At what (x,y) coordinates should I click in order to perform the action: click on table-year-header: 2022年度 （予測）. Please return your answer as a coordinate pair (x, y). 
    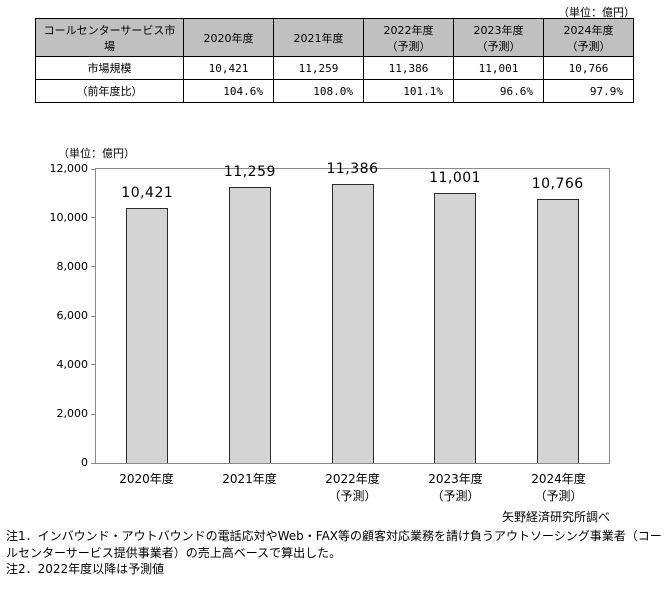
    Looking at the image, I should click on (408, 37).